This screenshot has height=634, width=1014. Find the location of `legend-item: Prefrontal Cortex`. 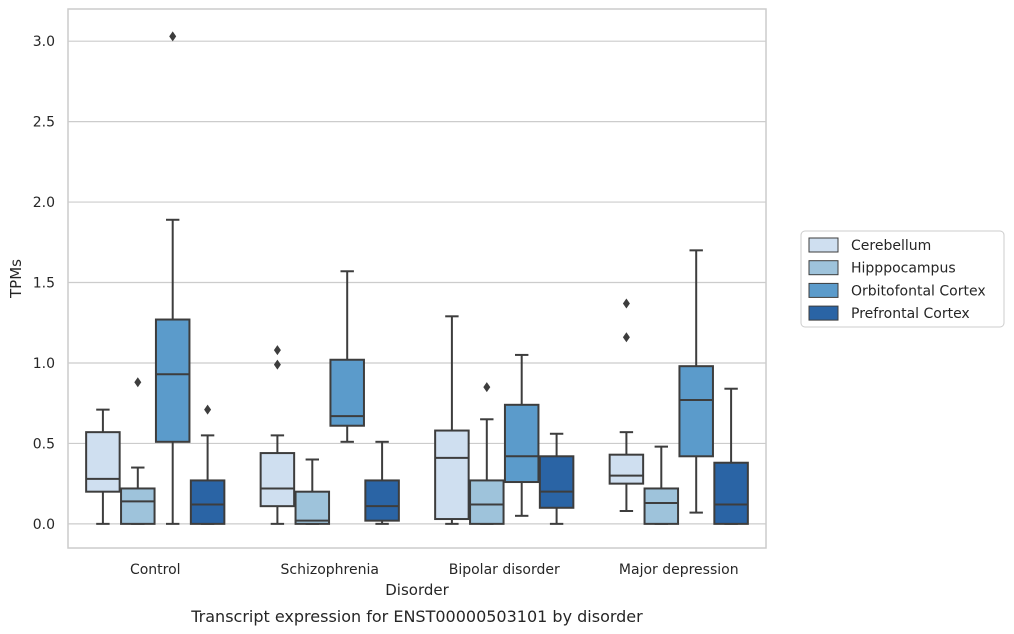

legend-item: Prefrontal Cortex is located at coordinates (889, 313).